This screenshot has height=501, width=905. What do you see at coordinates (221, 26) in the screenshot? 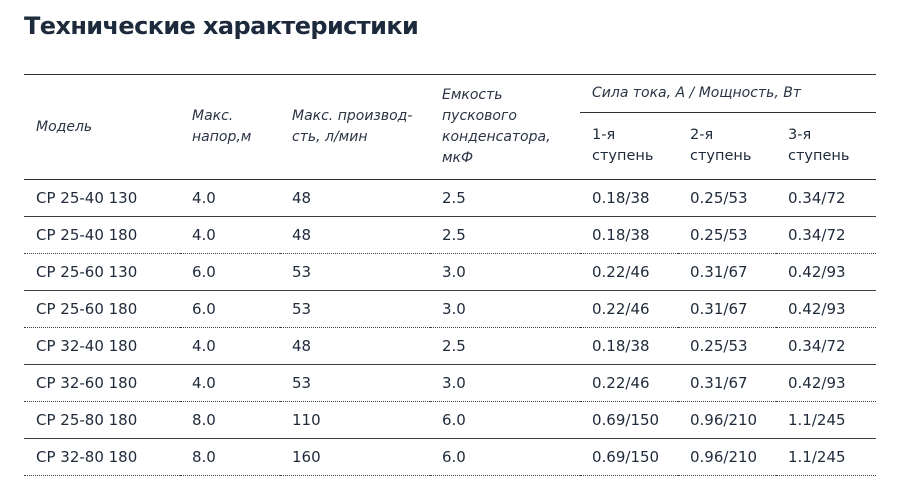
I see `page-title: Технические характеристики` at bounding box center [221, 26].